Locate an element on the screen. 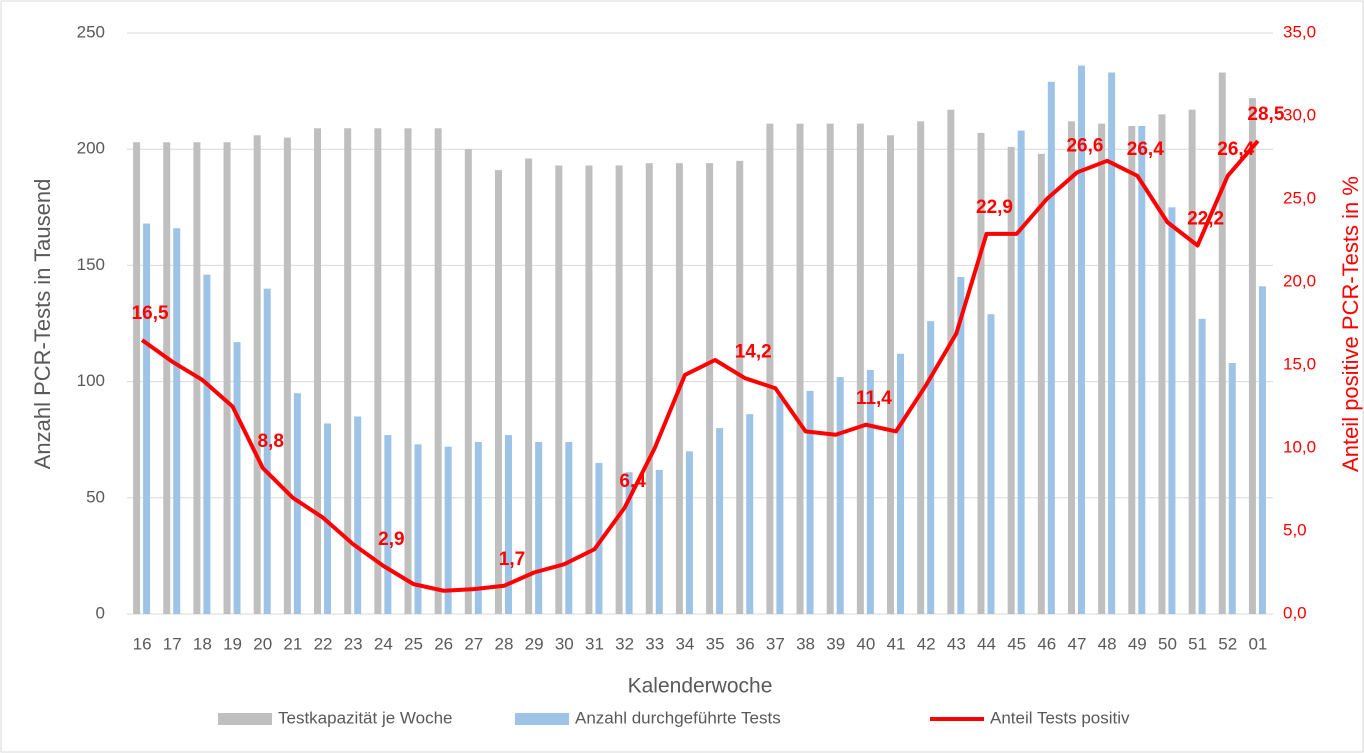 The width and height of the screenshot is (1364, 753). x-tick-label: 31 is located at coordinates (594, 643).